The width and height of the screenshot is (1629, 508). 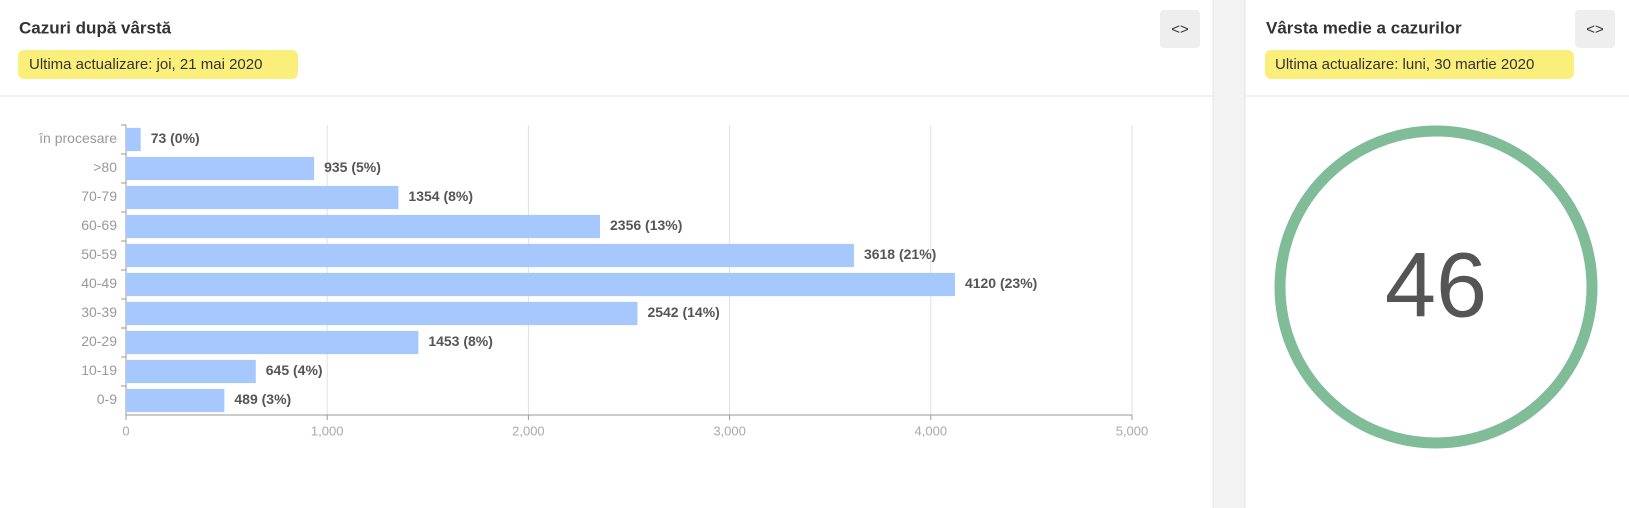 What do you see at coordinates (77, 138) in the screenshot?
I see `y-tick-label: în procesare` at bounding box center [77, 138].